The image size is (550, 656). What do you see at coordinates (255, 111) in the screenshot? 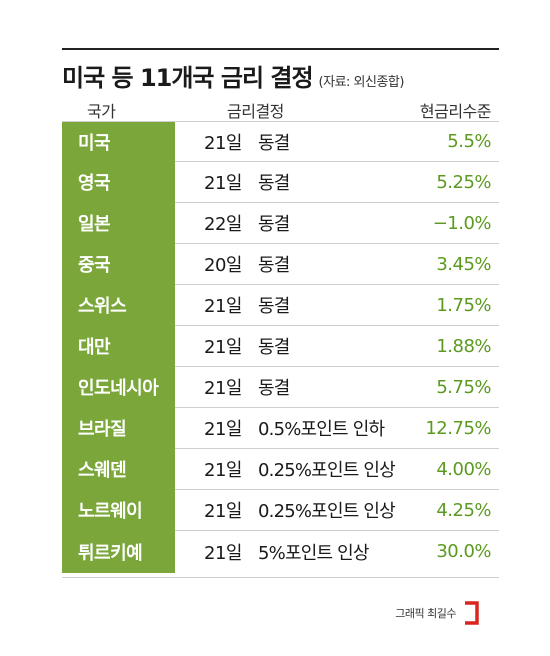
I see `header-decision: 금리결정` at bounding box center [255, 111].